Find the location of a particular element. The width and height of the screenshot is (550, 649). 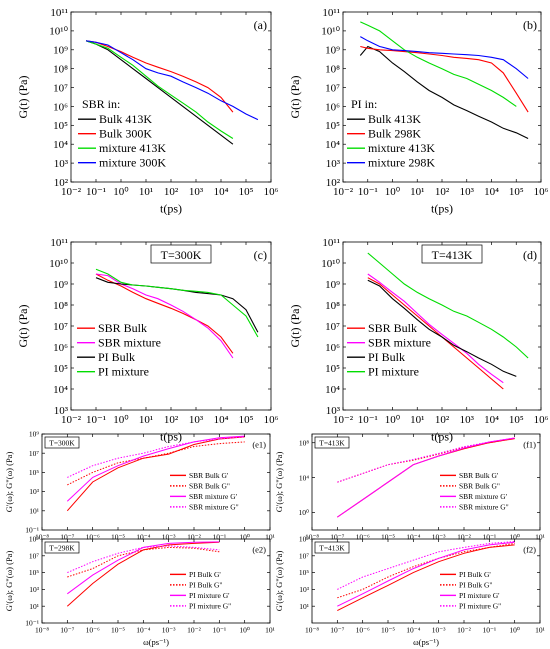

x-axis-label: ω(ps⁻¹) is located at coordinates (156, 642).